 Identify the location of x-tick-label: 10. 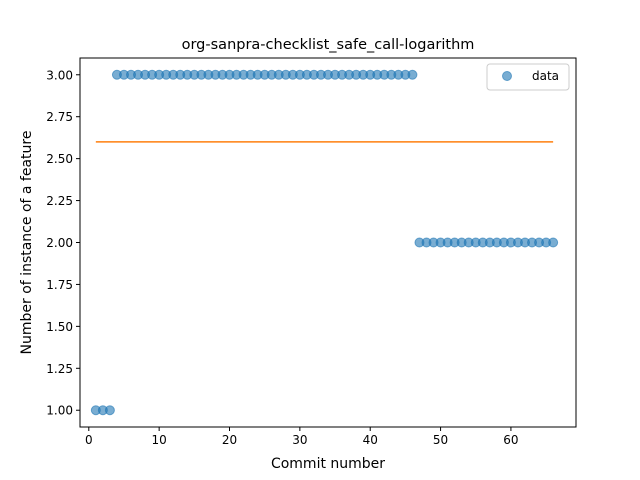
(159, 440).